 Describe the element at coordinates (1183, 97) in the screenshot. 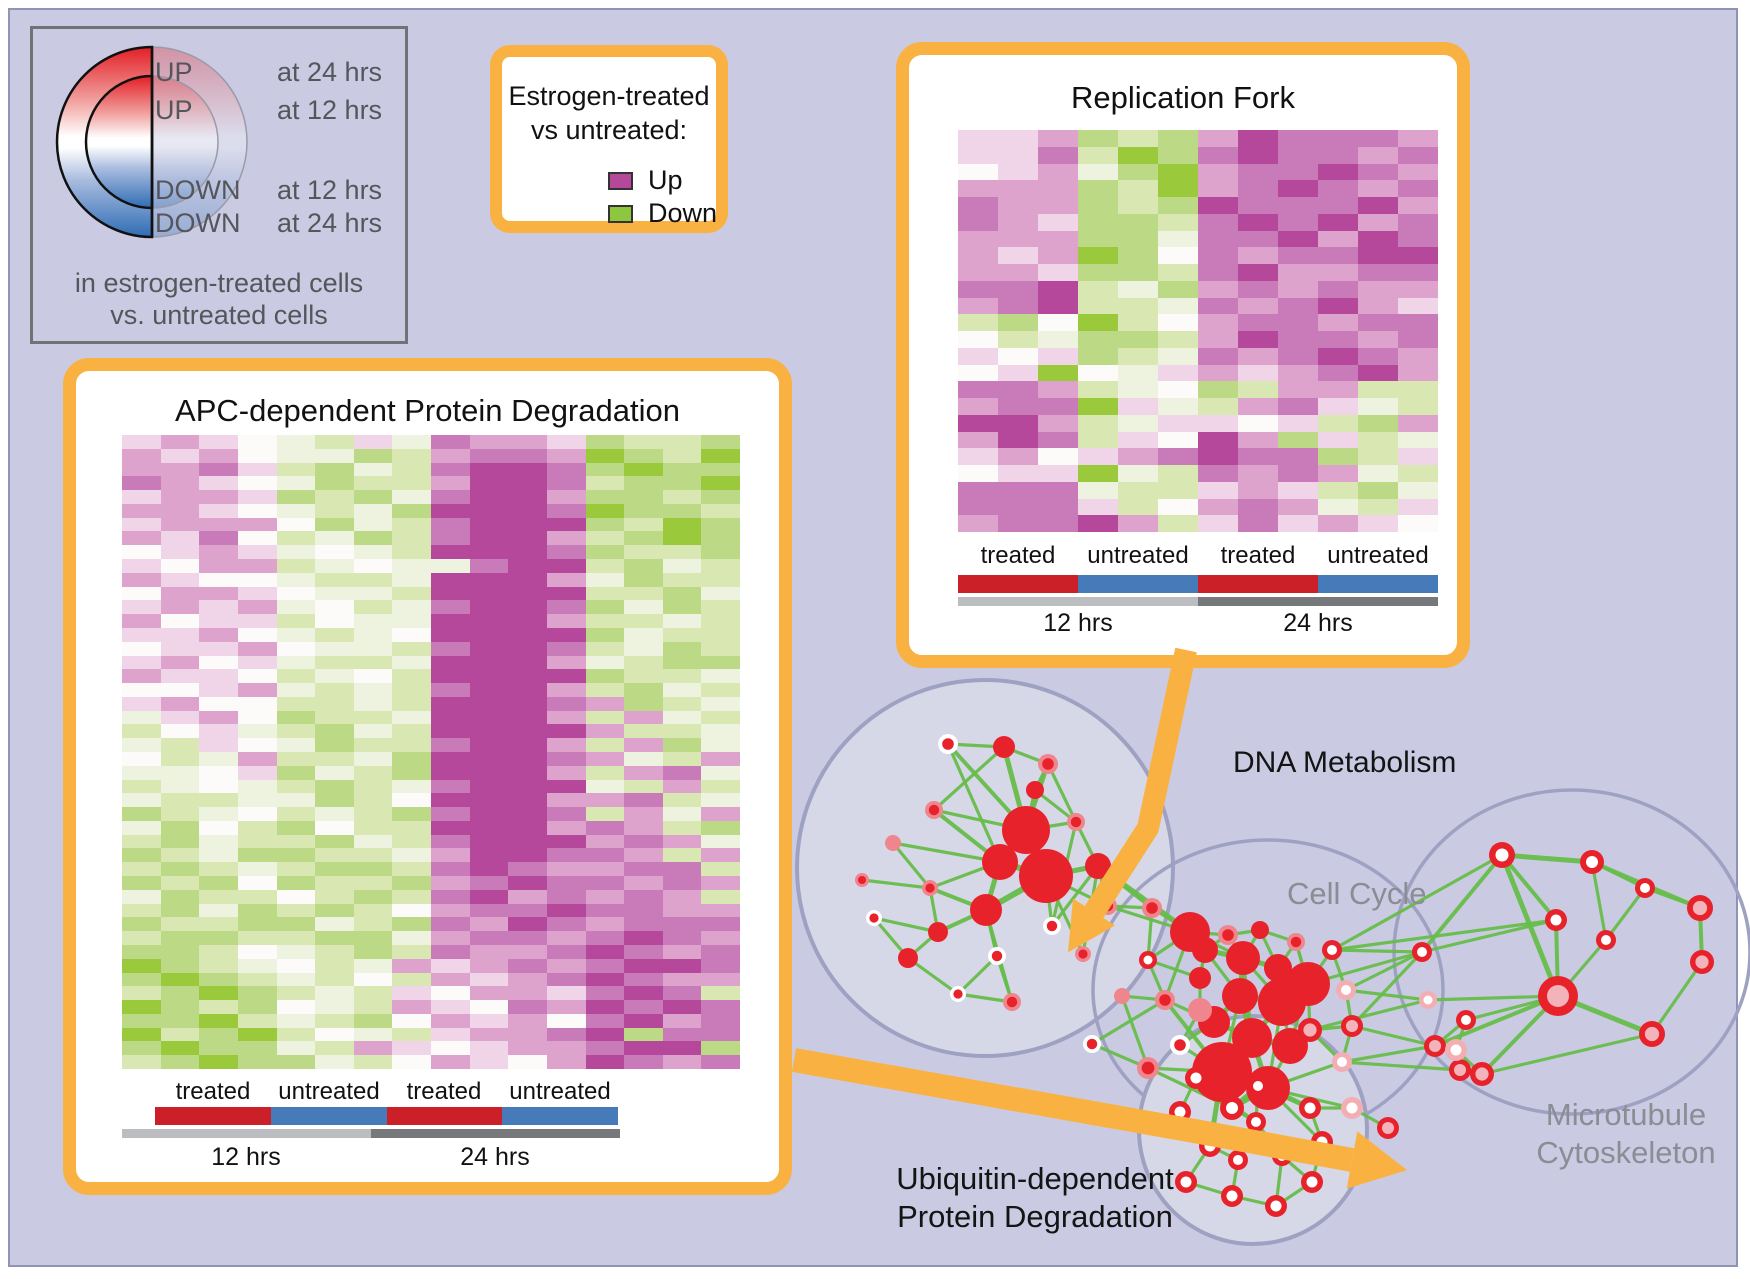

I see `rf-panel-title: Replication Fork` at that location.